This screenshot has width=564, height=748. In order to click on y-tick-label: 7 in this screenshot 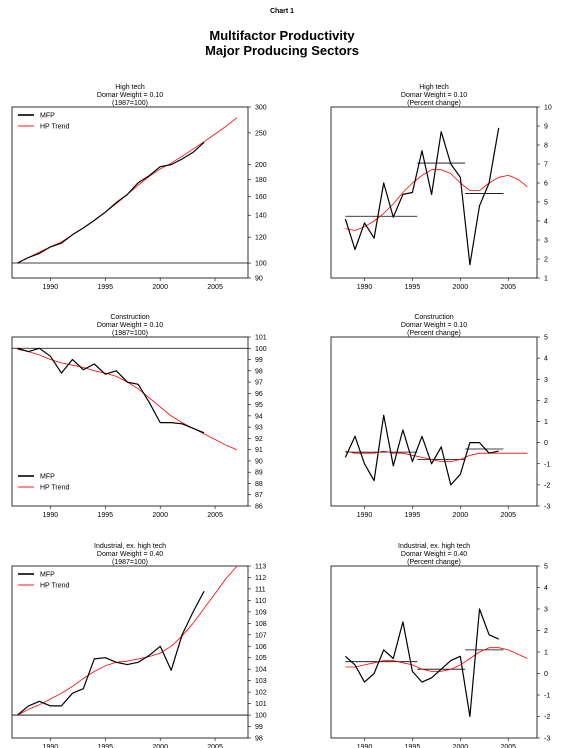, I will do `click(546, 165)`.